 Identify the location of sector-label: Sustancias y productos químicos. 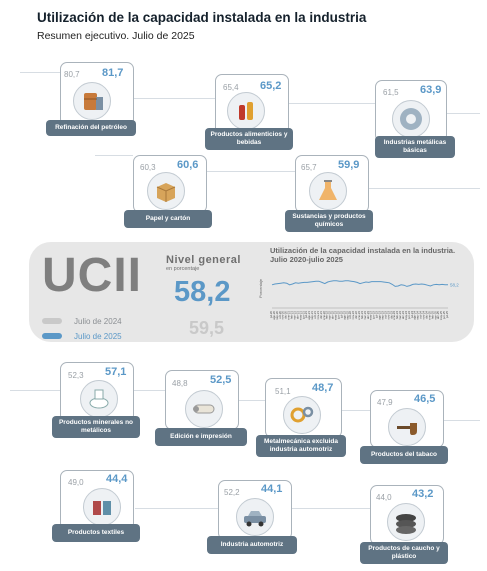
(329, 221).